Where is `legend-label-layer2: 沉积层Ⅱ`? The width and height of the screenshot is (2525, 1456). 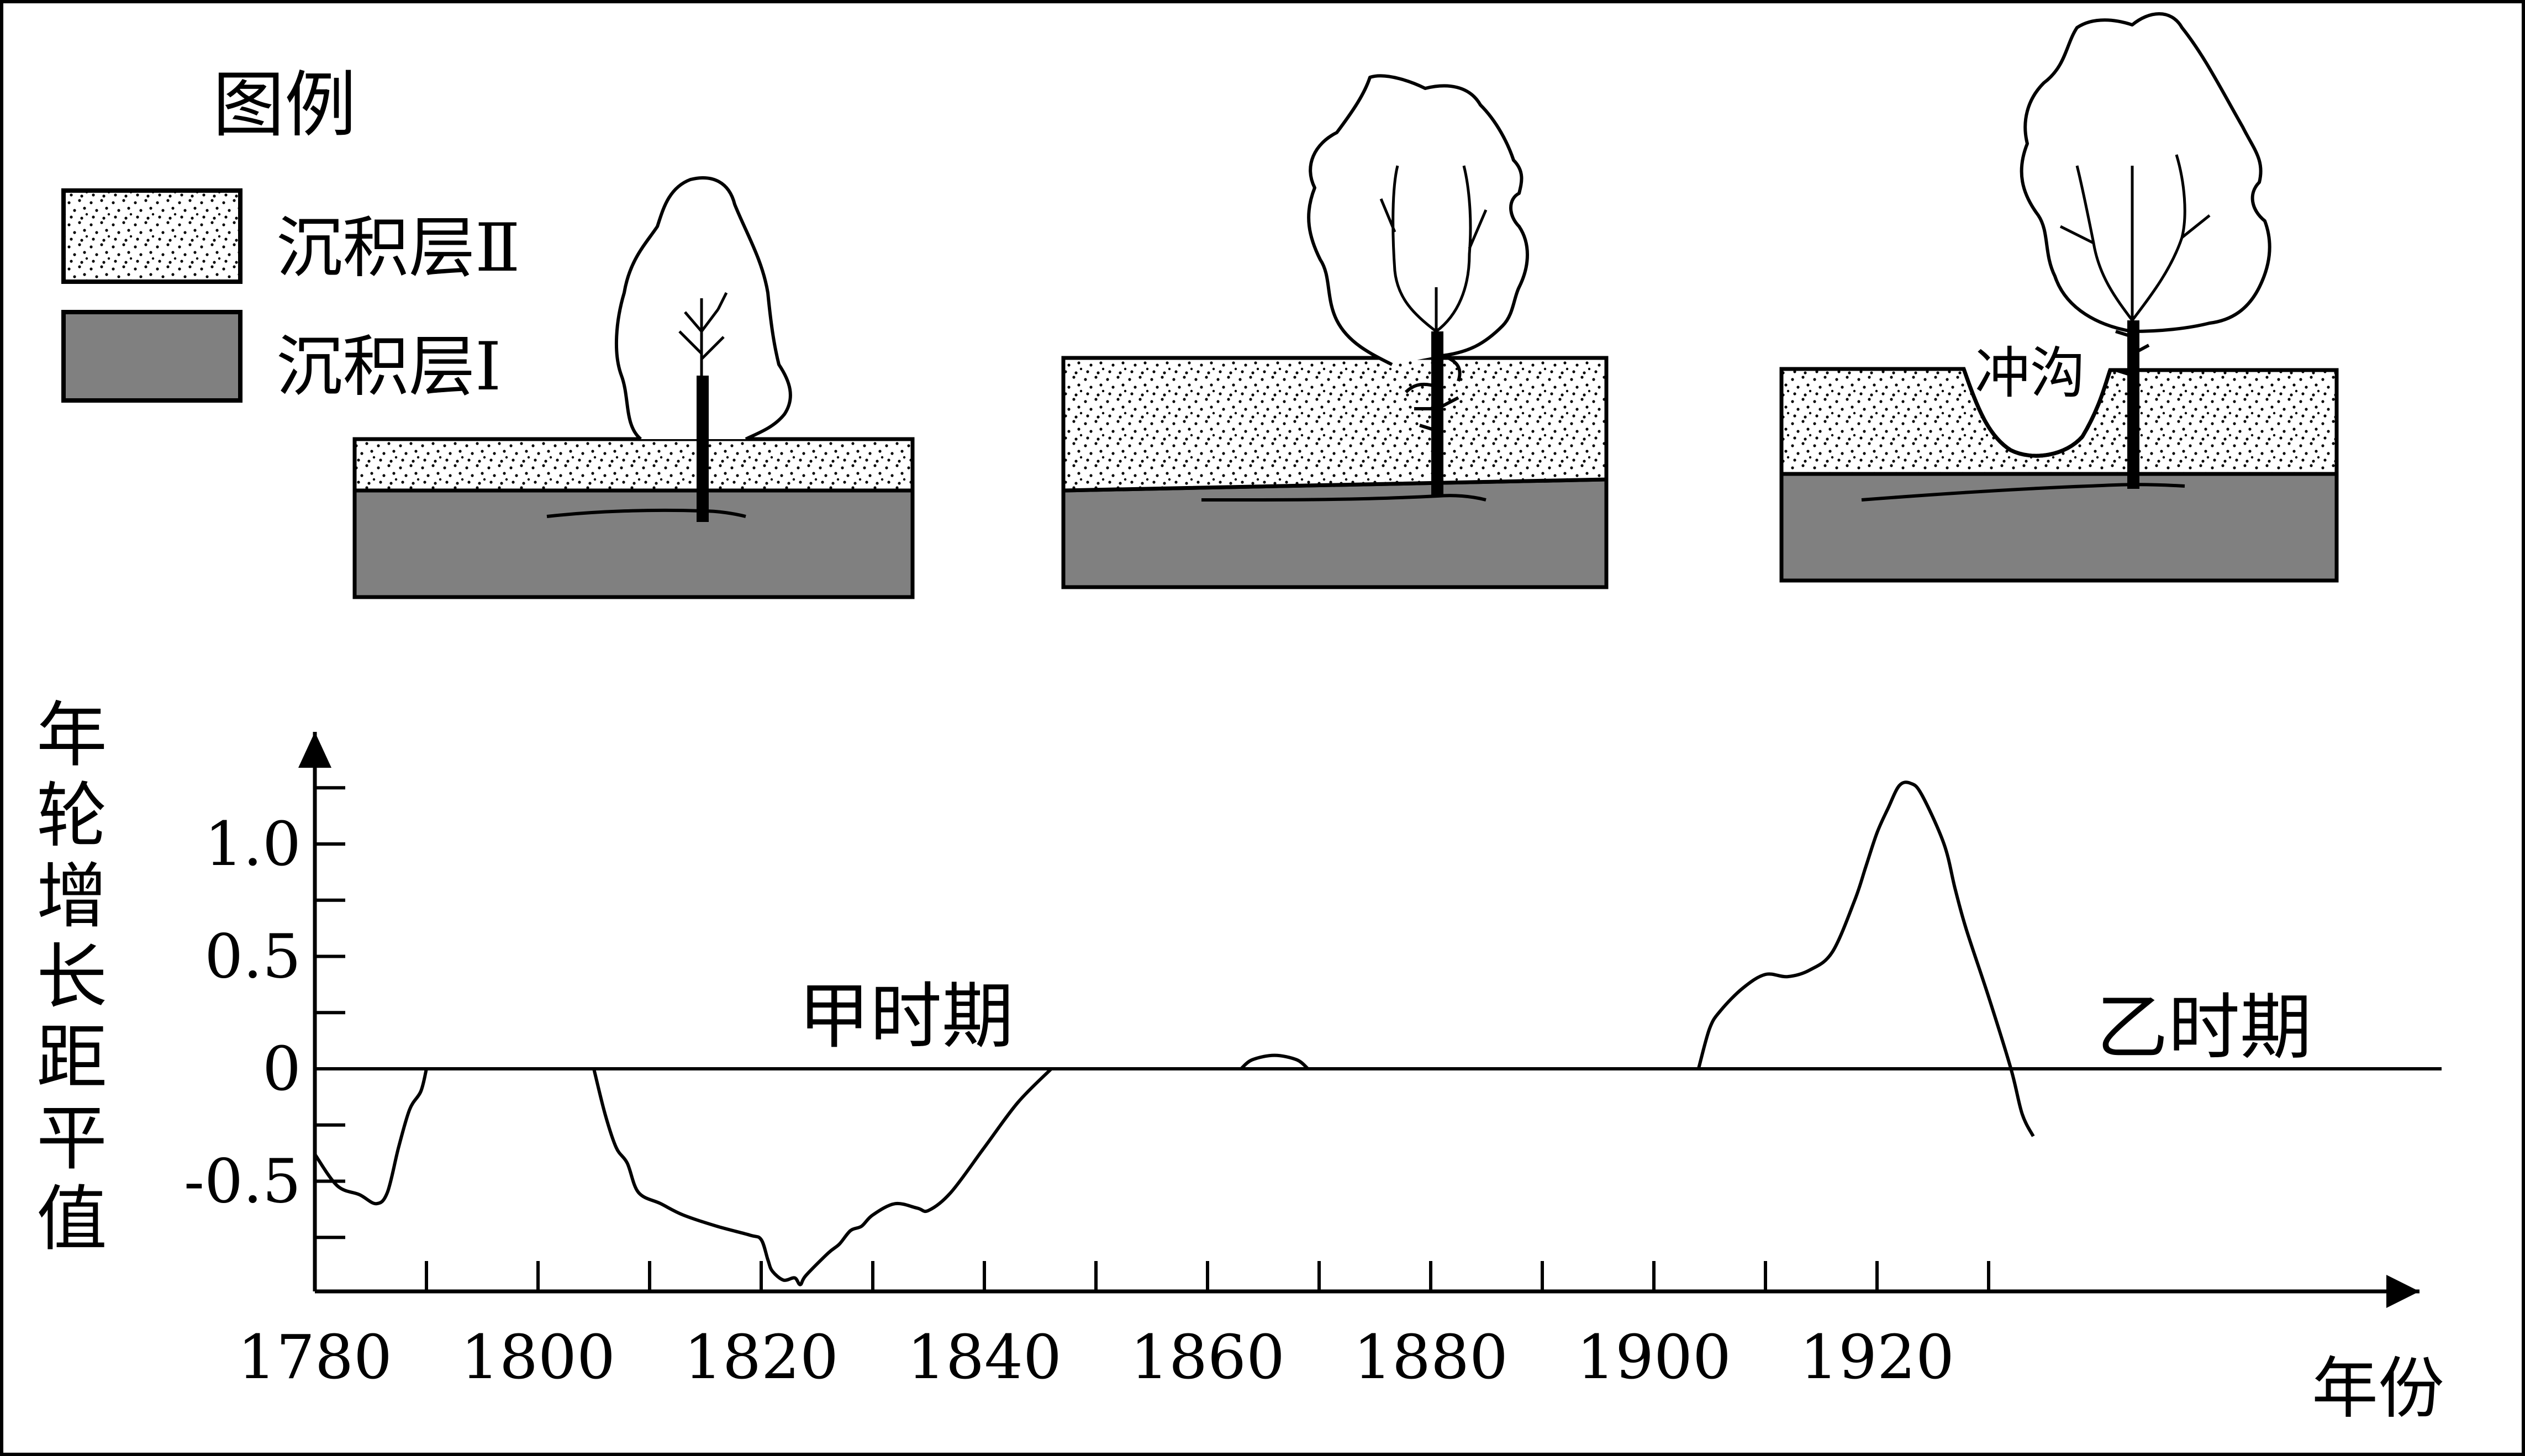 legend-label-layer2: 沉积层Ⅱ is located at coordinates (398, 249).